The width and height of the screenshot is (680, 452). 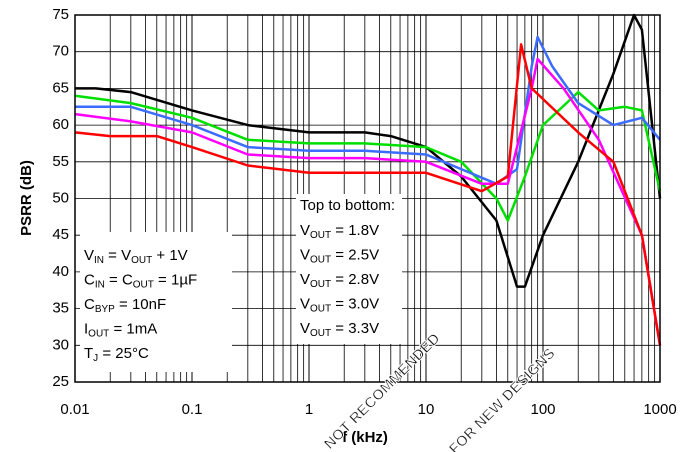 What do you see at coordinates (60, 234) in the screenshot?
I see `y-tick-label: 45` at bounding box center [60, 234].